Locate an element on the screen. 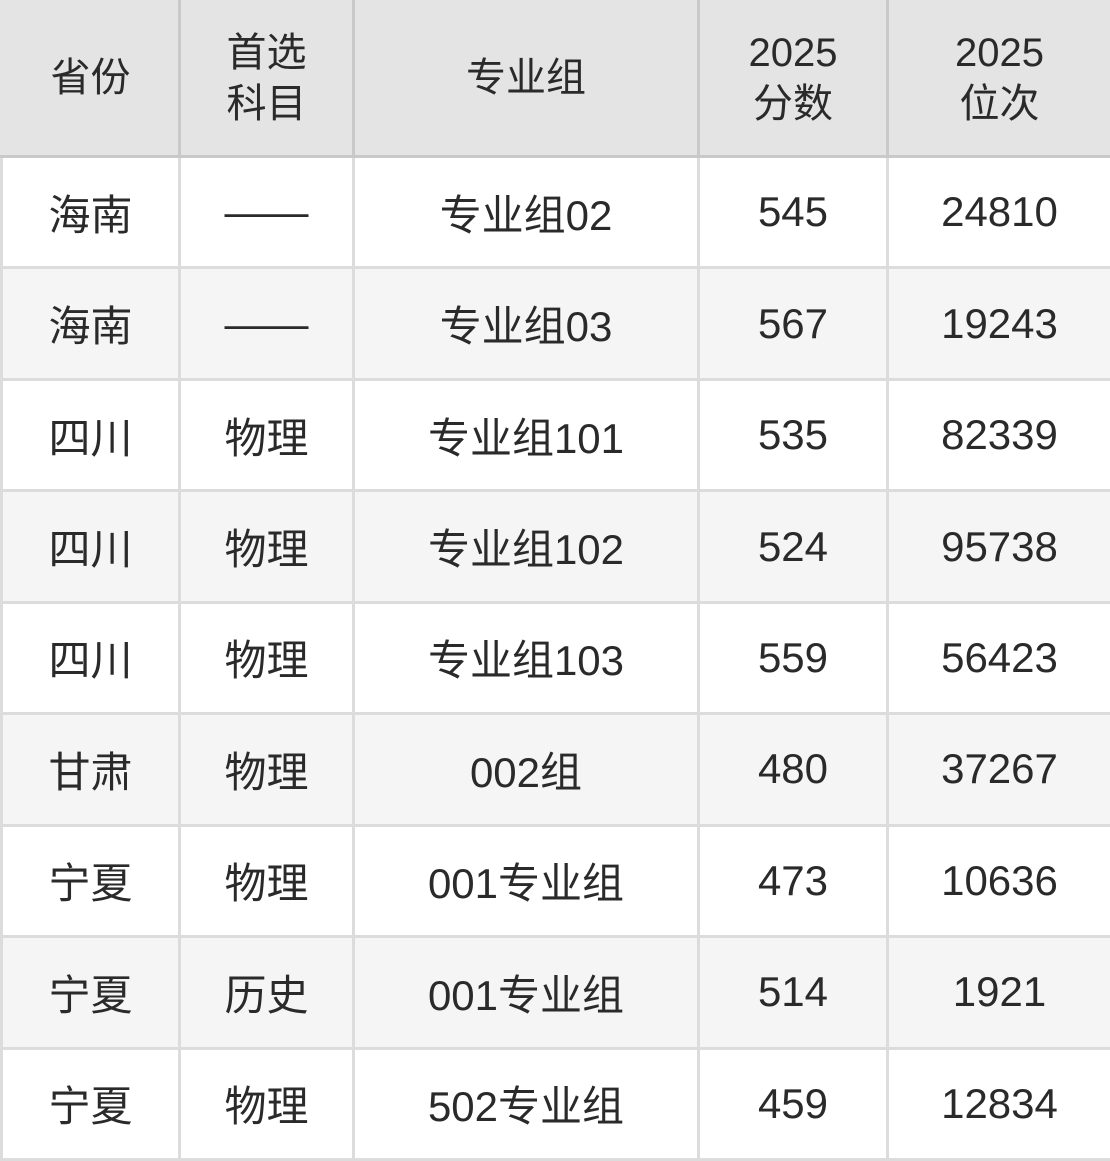 The width and height of the screenshot is (1110, 1161). table-row: 宁夏 物理 502专业组 459 12834 is located at coordinates (555, 1103).